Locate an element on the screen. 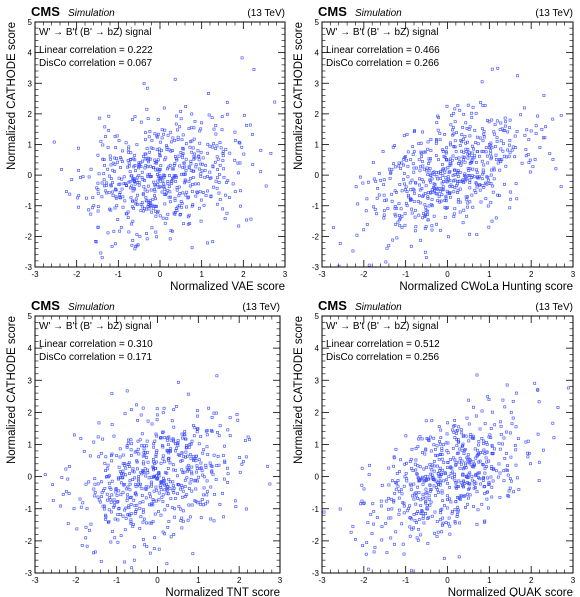 The image size is (580, 597). y-axis-label: Normalized CATHODE score is located at coordinates (12, 390).